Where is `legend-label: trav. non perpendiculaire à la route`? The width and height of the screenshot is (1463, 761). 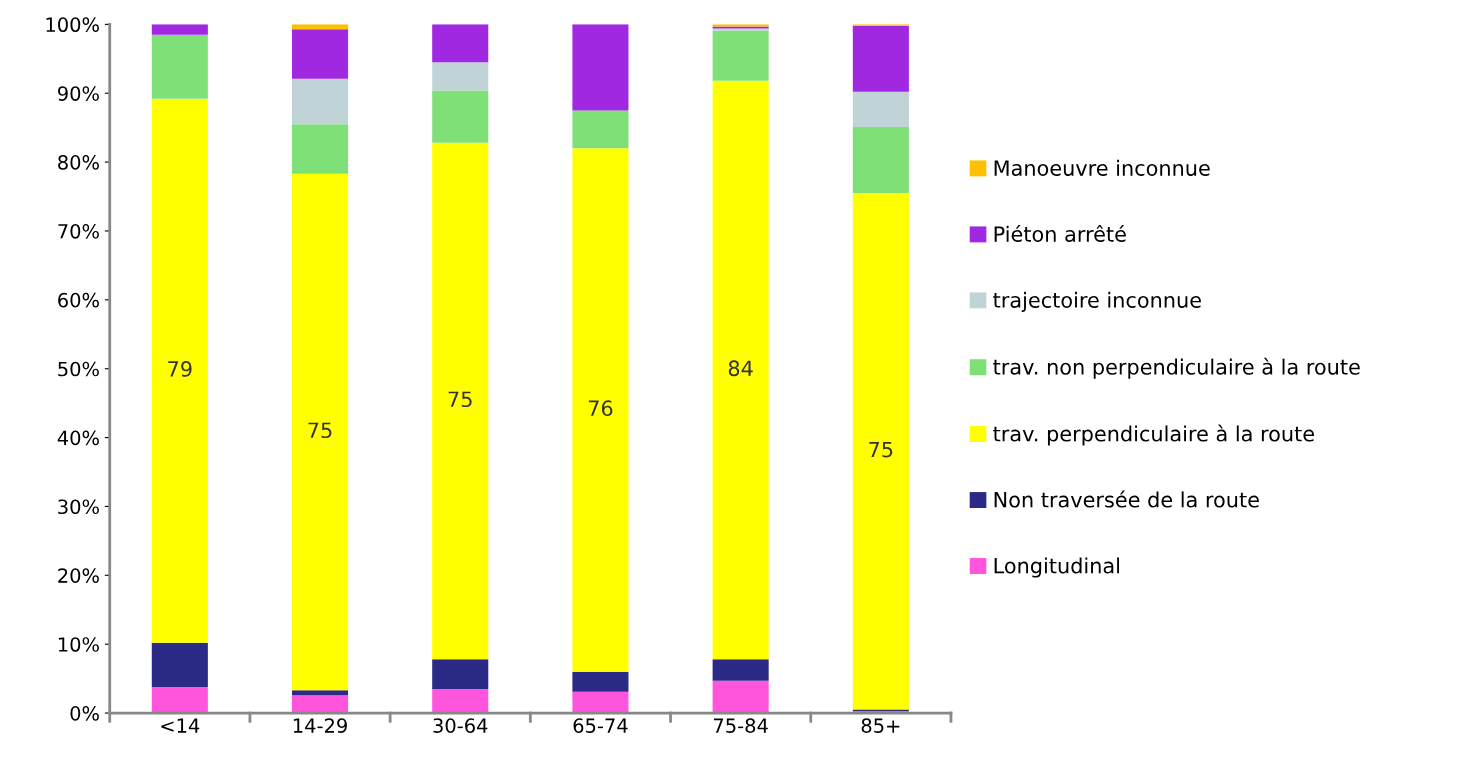
legend-label: trav. non perpendiculaire à la route is located at coordinates (1176, 368).